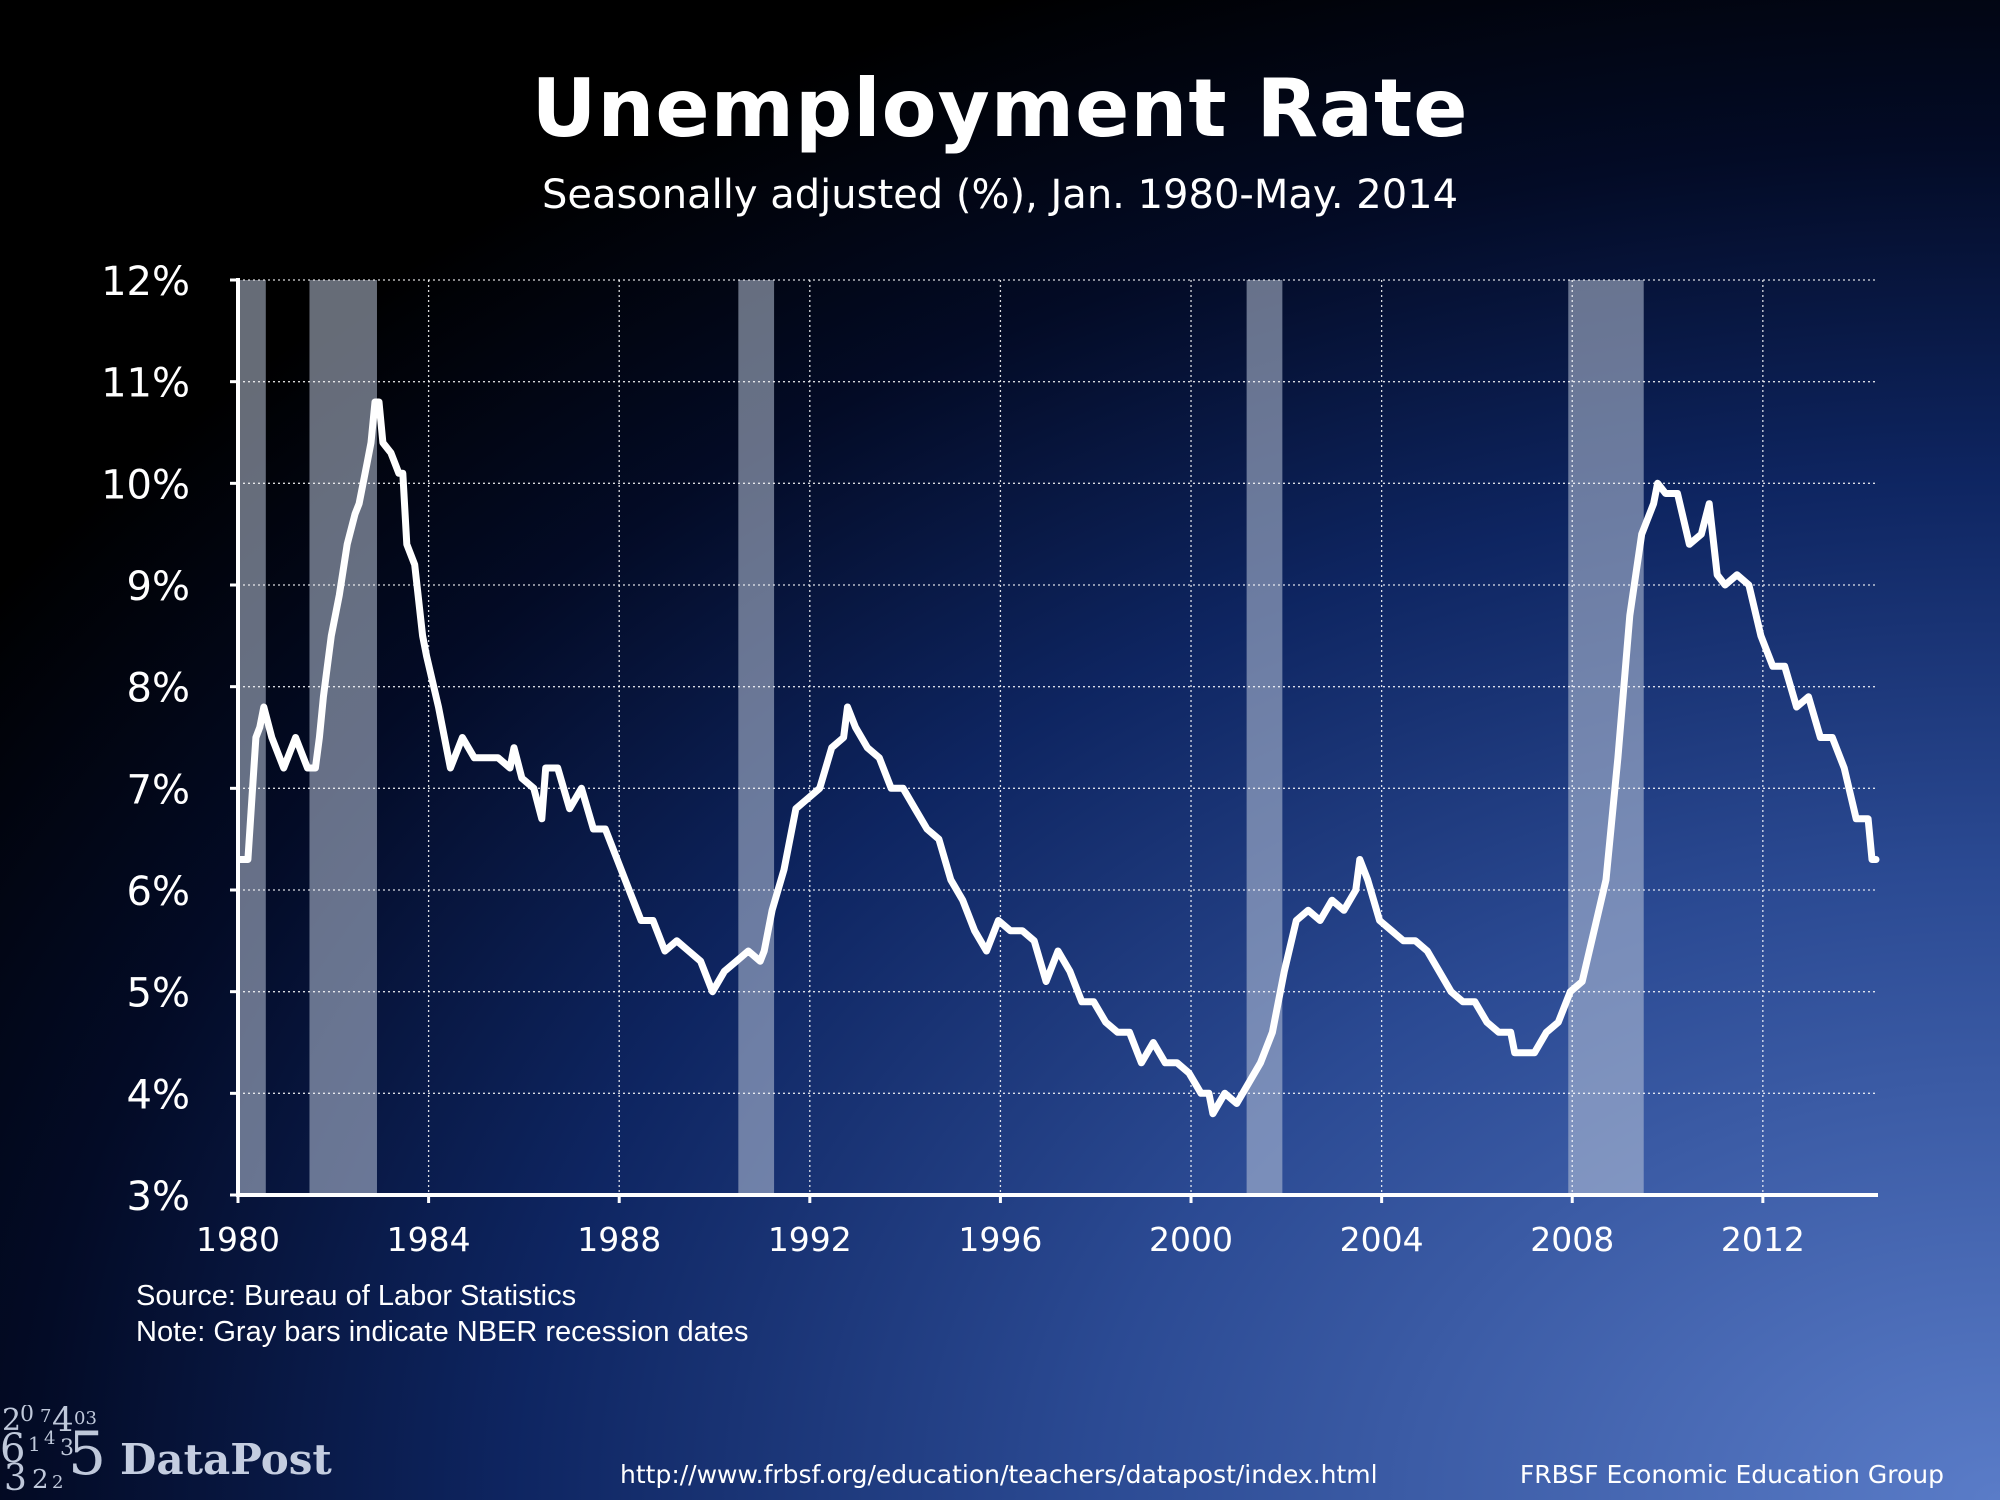  I want to click on logo-digit: 7, so click(46, 1416).